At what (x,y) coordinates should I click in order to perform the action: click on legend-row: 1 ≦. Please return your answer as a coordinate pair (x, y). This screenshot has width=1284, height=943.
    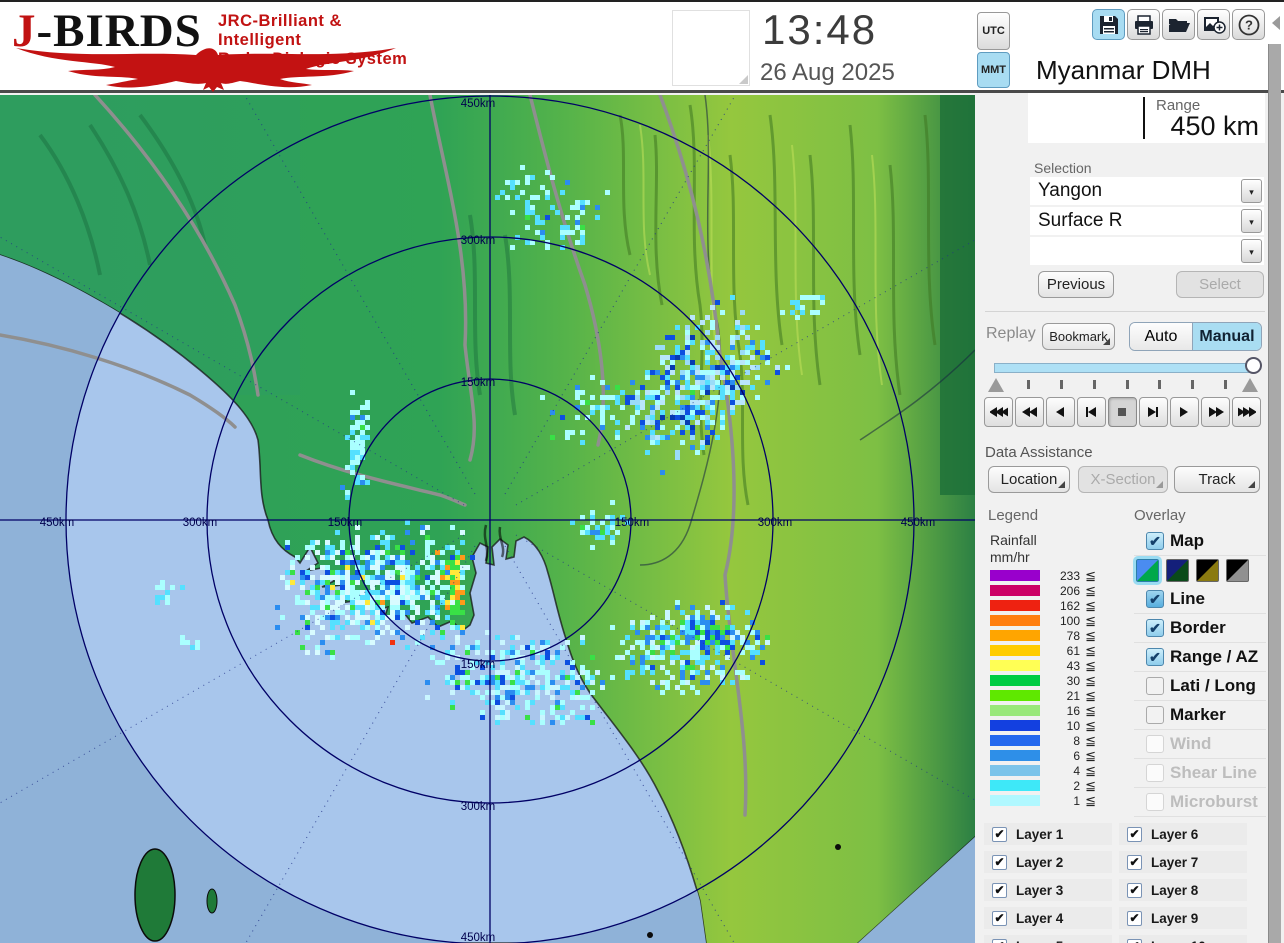
    Looking at the image, I should click on (1043, 800).